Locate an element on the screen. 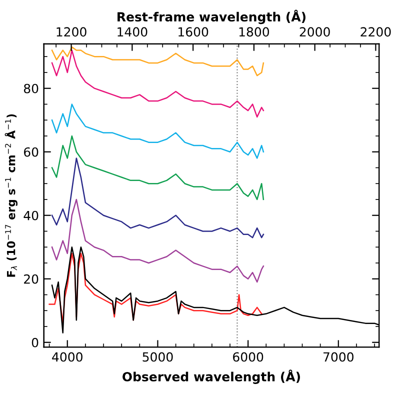  x-tick-label: 6000 is located at coordinates (248, 357).